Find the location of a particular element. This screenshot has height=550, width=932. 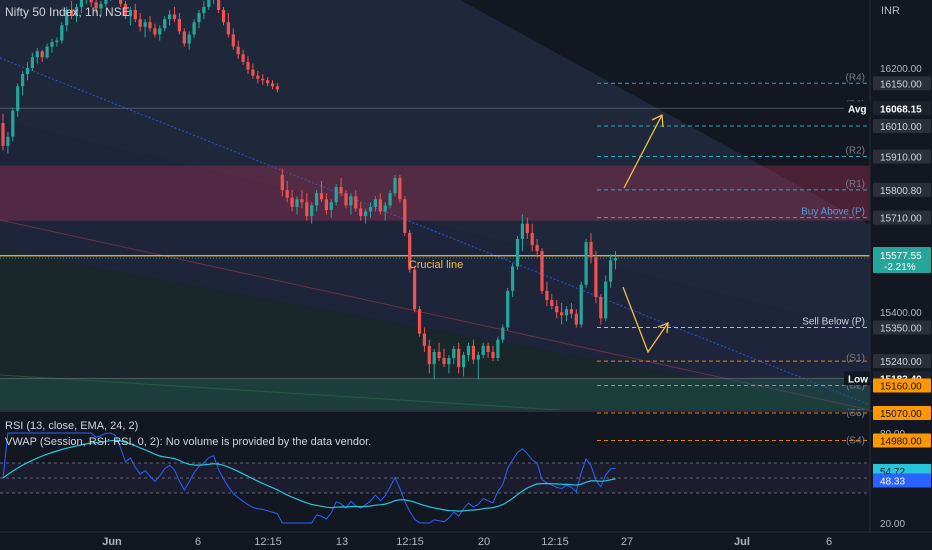

arrow-down-path is located at coordinates (645, 320).